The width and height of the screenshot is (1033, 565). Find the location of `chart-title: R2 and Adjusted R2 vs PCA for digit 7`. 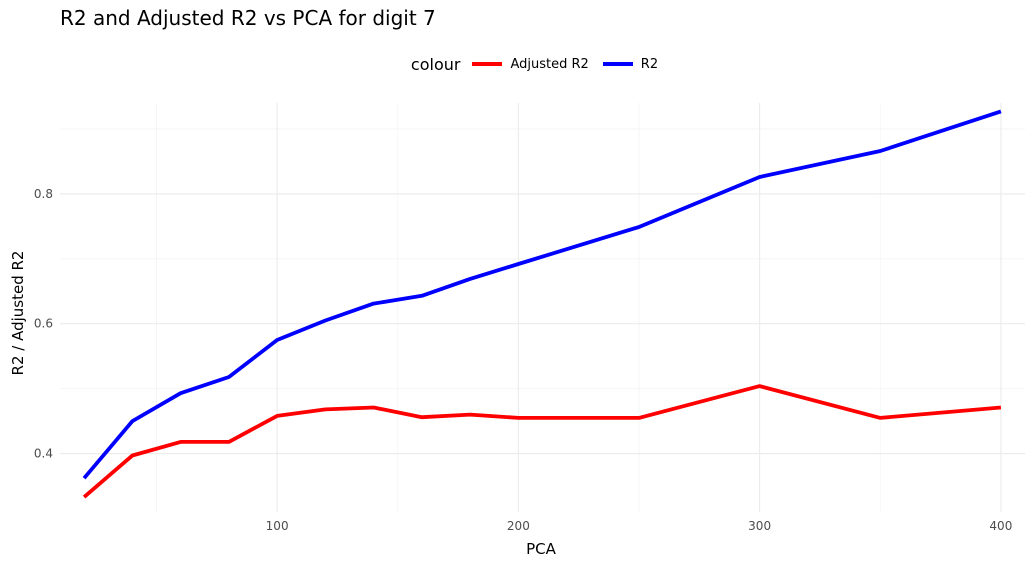

chart-title: R2 and Adjusted R2 vs PCA for digit 7 is located at coordinates (248, 18).